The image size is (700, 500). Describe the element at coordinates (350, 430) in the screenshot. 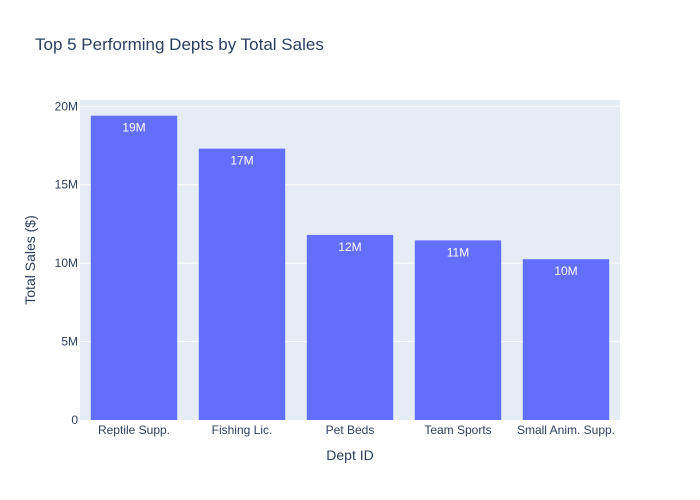

I see `x-tick-label: Pet Beds` at that location.